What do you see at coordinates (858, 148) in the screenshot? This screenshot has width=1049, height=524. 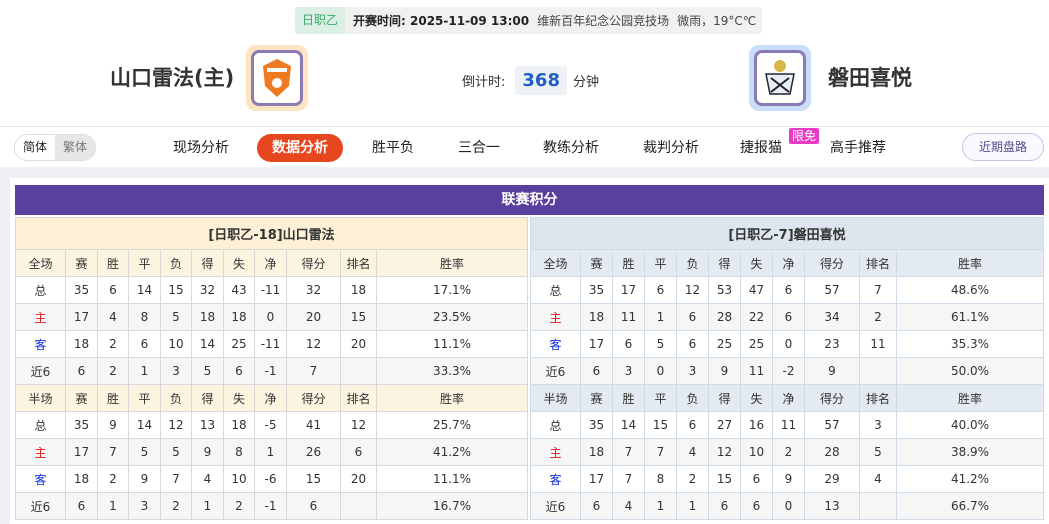 I see `tab-expert-picks: 高手推荐` at bounding box center [858, 148].